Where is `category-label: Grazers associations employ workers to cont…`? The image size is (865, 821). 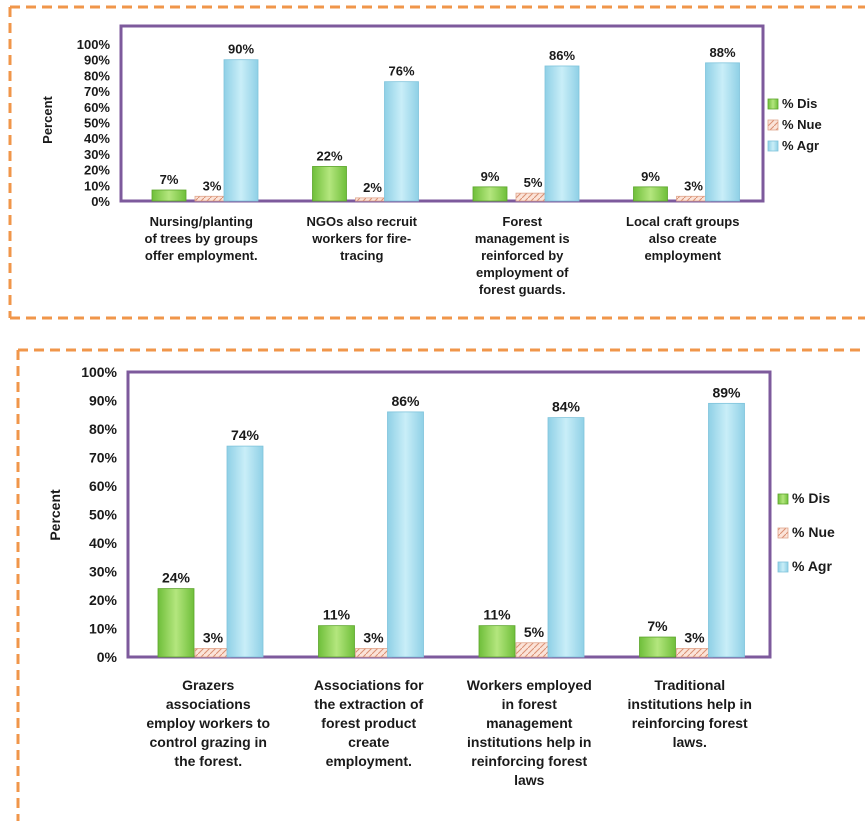
category-label: Grazers associations employ workers to cont… is located at coordinates (208, 723).